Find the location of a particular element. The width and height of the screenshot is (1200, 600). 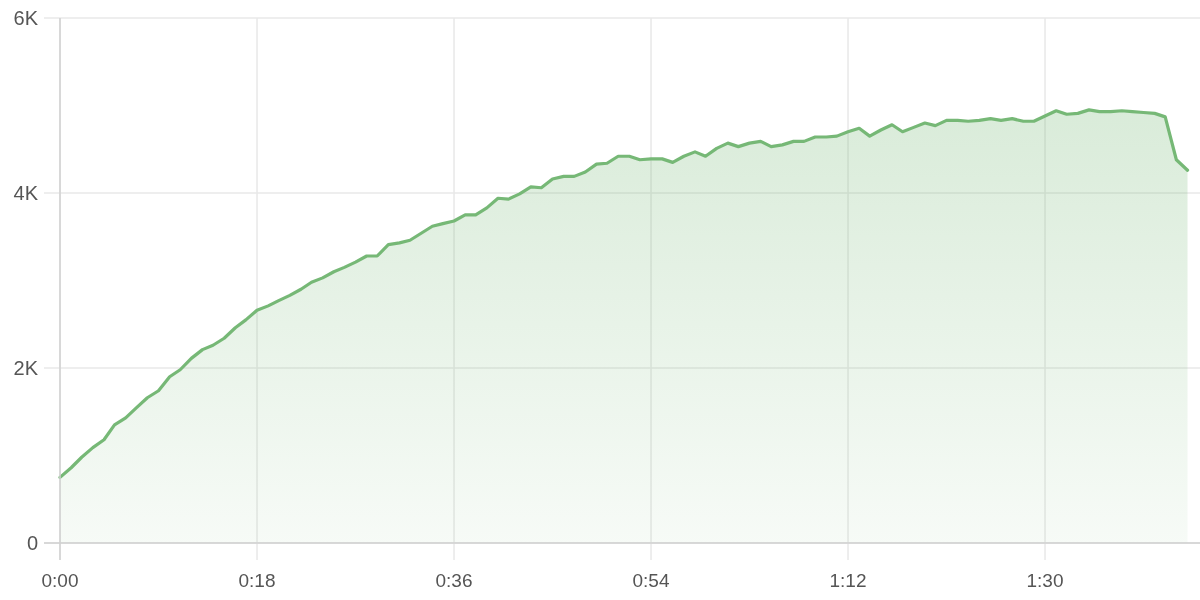

x-tick-label: 0:54 is located at coordinates (651, 580).